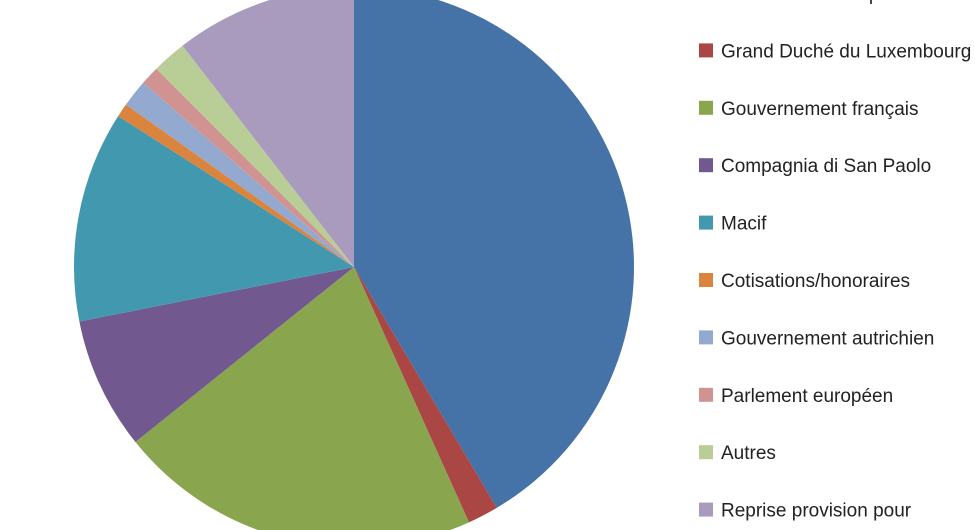  What do you see at coordinates (846, 51) in the screenshot?
I see `legend-label: Grand Duché du Luxembourg` at bounding box center [846, 51].